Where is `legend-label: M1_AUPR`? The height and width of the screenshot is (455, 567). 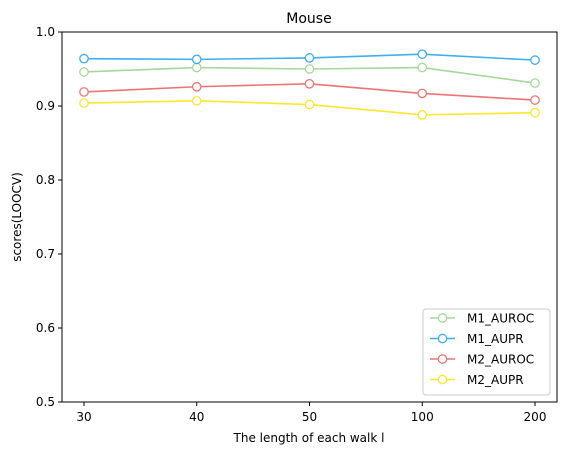
legend-label: M1_AUPR is located at coordinates (495, 339).